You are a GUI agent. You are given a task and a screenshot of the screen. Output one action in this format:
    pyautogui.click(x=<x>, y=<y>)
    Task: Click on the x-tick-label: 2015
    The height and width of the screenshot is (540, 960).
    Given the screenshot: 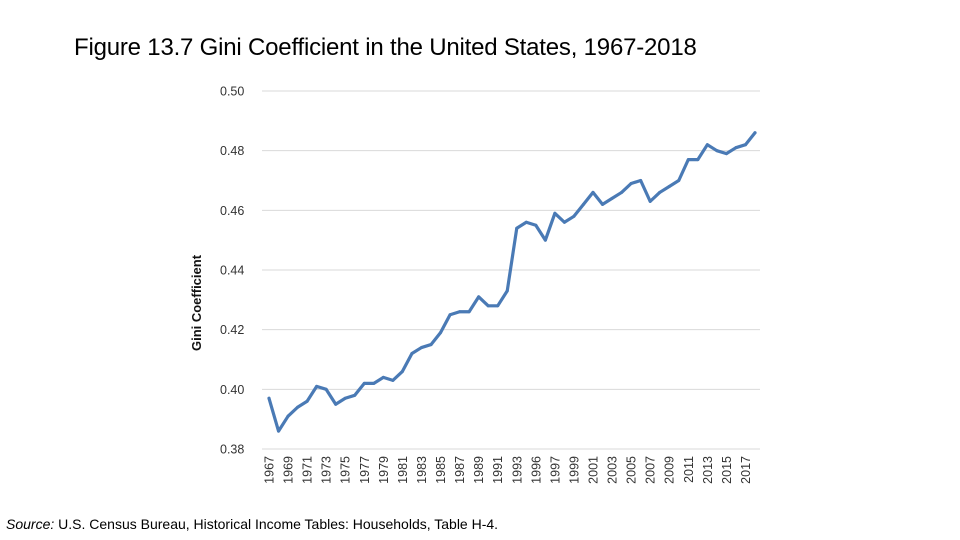 What is the action you would take?
    pyautogui.click(x=727, y=470)
    